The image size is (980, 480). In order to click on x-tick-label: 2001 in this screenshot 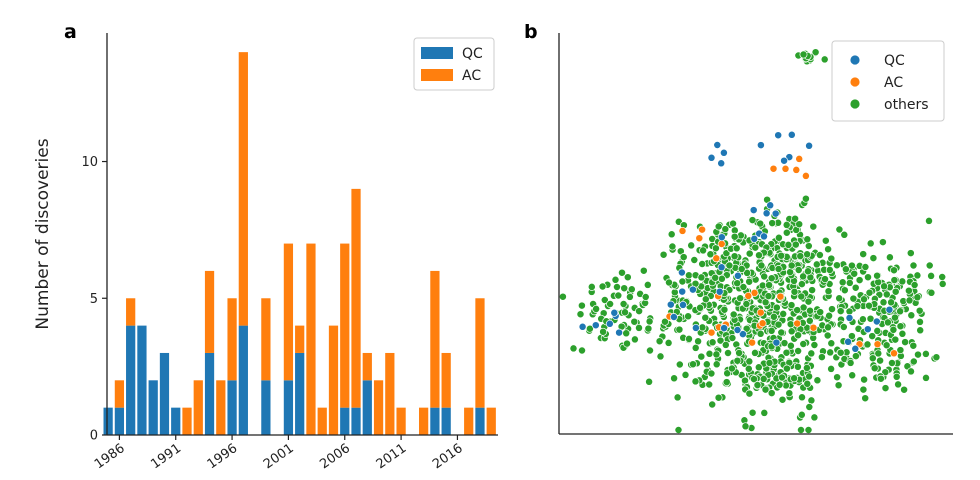, I will do `click(279, 456)`.